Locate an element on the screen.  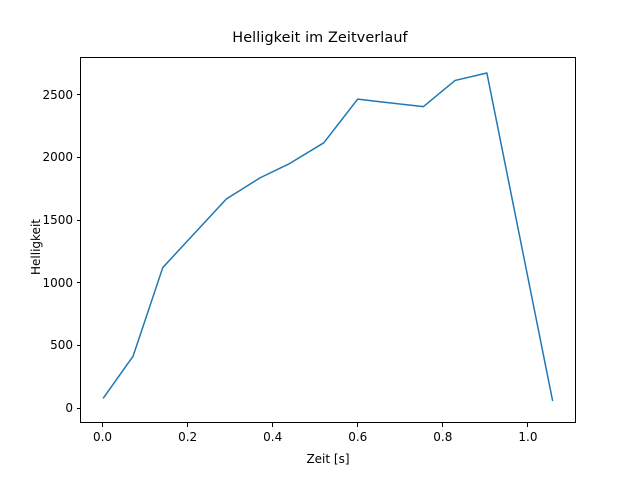
y-tick-label: 0 is located at coordinates (69, 408).